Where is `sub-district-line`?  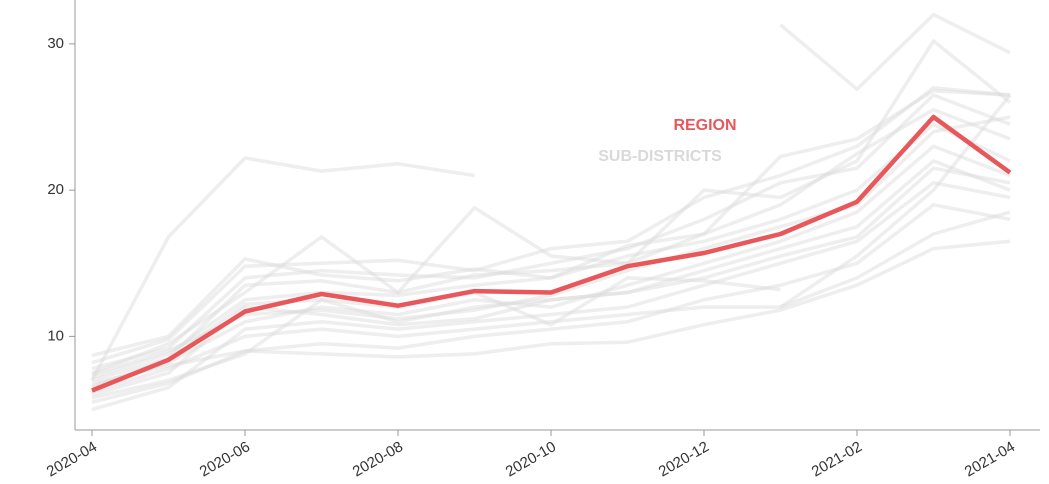
sub-district-line is located at coordinates (895, 51).